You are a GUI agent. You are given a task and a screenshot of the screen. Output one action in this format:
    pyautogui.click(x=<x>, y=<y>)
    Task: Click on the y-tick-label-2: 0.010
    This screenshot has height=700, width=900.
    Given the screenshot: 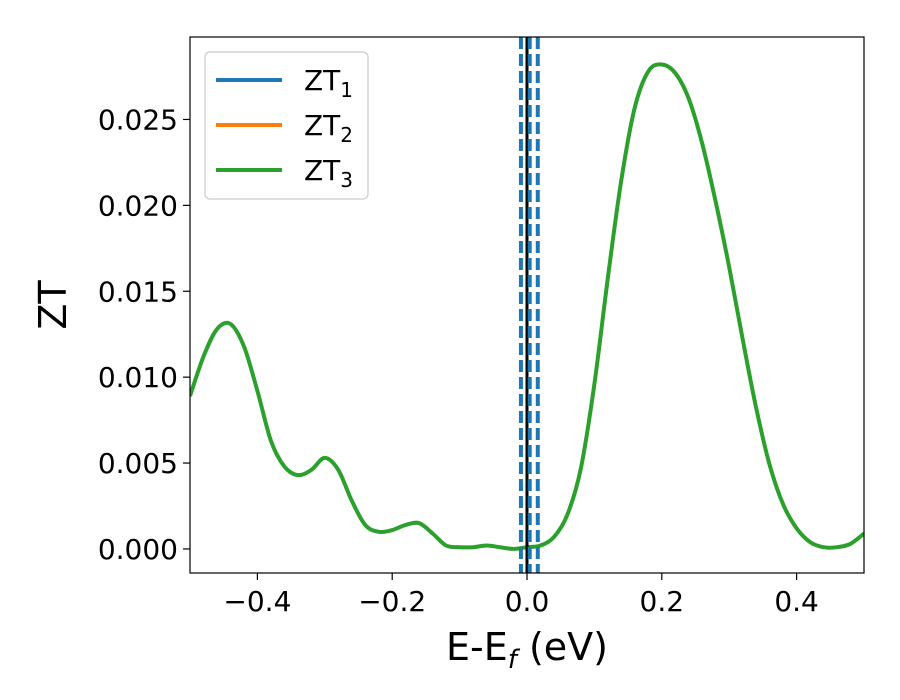 What is the action you would take?
    pyautogui.click(x=138, y=377)
    